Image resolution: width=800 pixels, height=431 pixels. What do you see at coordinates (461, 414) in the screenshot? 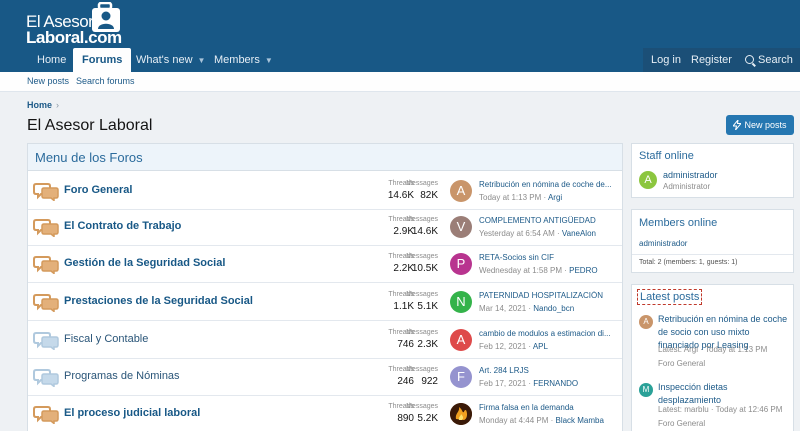
I see `avatar` at bounding box center [461, 414].